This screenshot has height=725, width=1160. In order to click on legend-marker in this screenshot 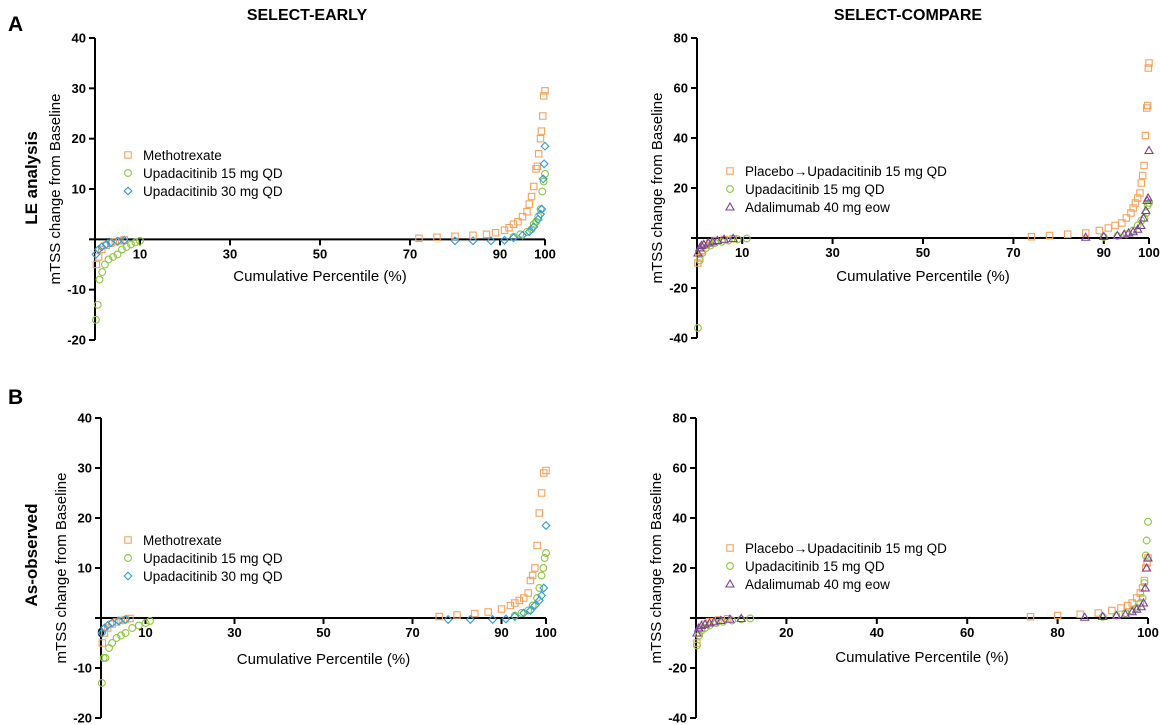, I will do `click(128, 191)`.